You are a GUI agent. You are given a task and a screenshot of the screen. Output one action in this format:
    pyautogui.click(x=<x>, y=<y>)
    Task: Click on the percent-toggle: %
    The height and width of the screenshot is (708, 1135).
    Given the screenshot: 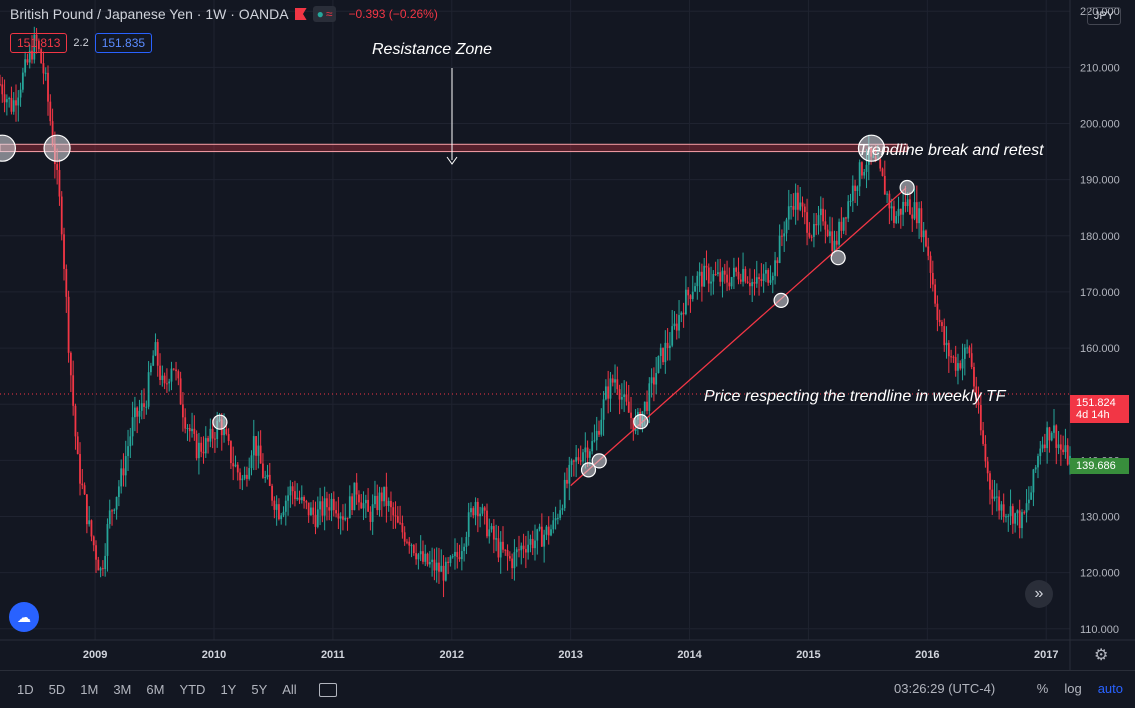 What is the action you would take?
    pyautogui.click(x=1042, y=688)
    